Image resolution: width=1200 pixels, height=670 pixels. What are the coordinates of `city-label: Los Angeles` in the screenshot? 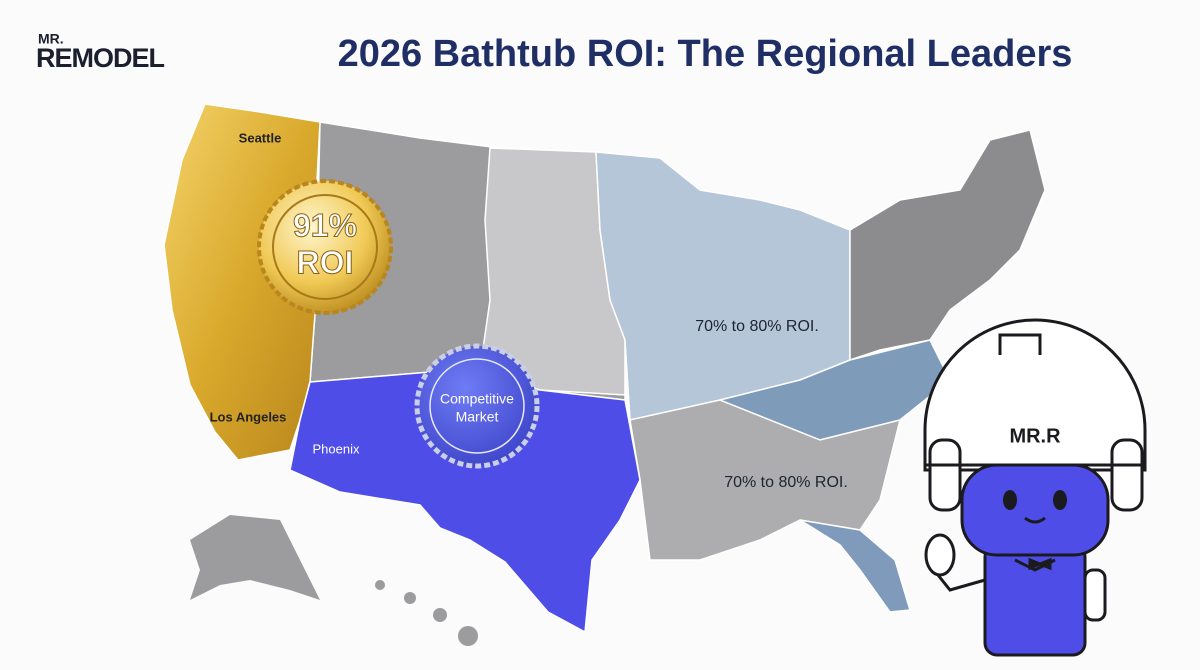 It's located at (248, 416).